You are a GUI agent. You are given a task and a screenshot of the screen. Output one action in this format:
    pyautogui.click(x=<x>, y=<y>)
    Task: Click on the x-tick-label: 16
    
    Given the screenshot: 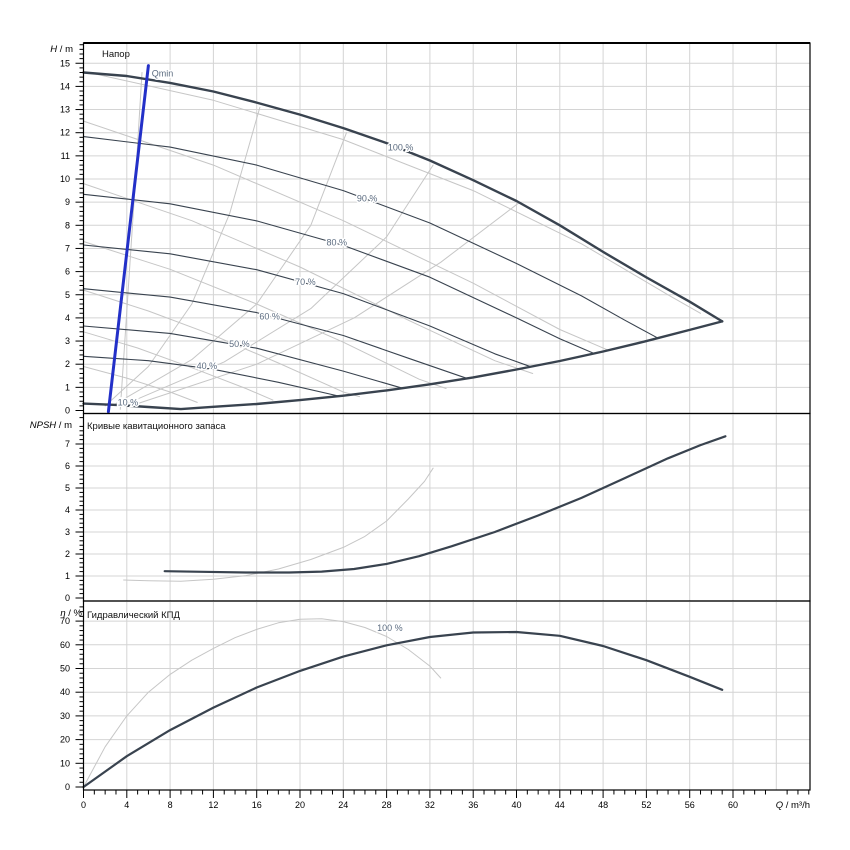 What is the action you would take?
    pyautogui.click(x=257, y=805)
    